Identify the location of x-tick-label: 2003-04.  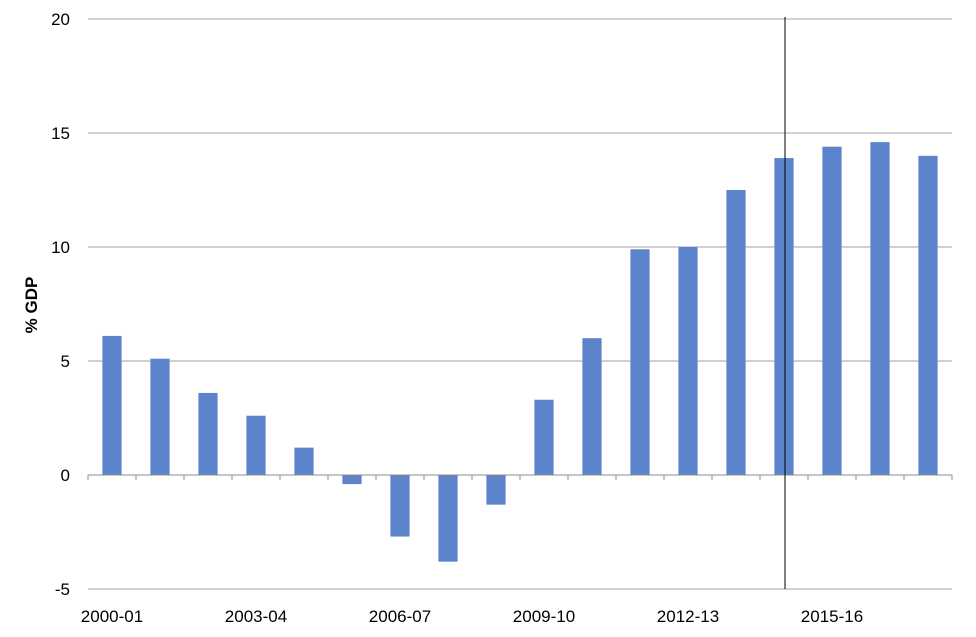
(256, 616).